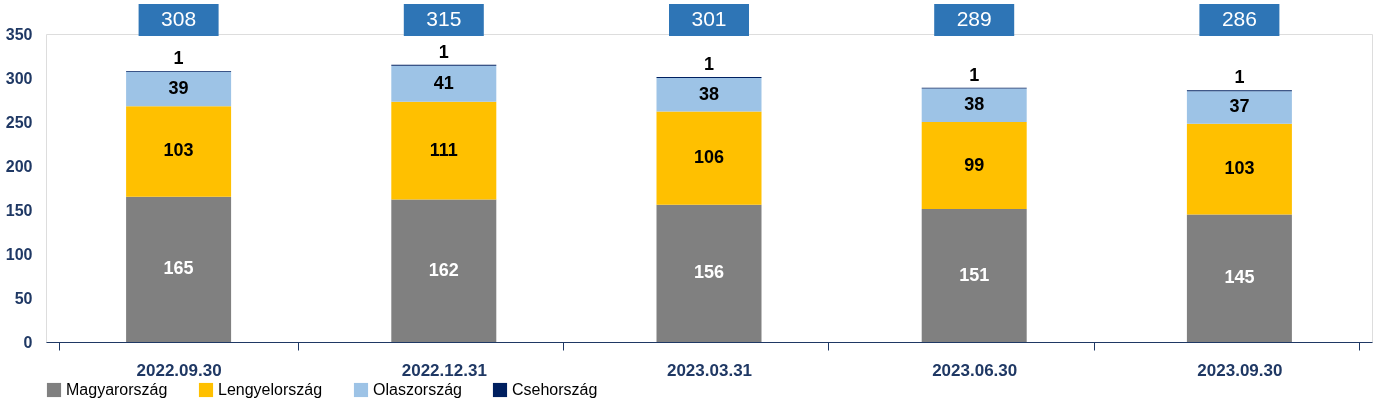  What do you see at coordinates (19, 166) in the screenshot?
I see `y-tick-label: 200` at bounding box center [19, 166].